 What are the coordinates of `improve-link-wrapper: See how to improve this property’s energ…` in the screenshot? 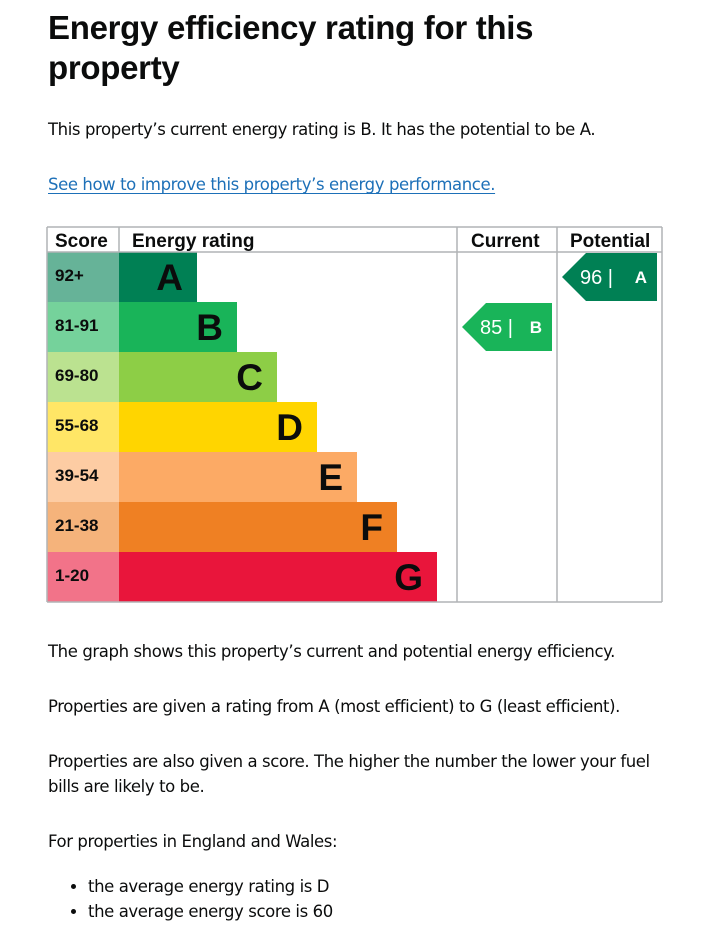 It's located at (368, 184).